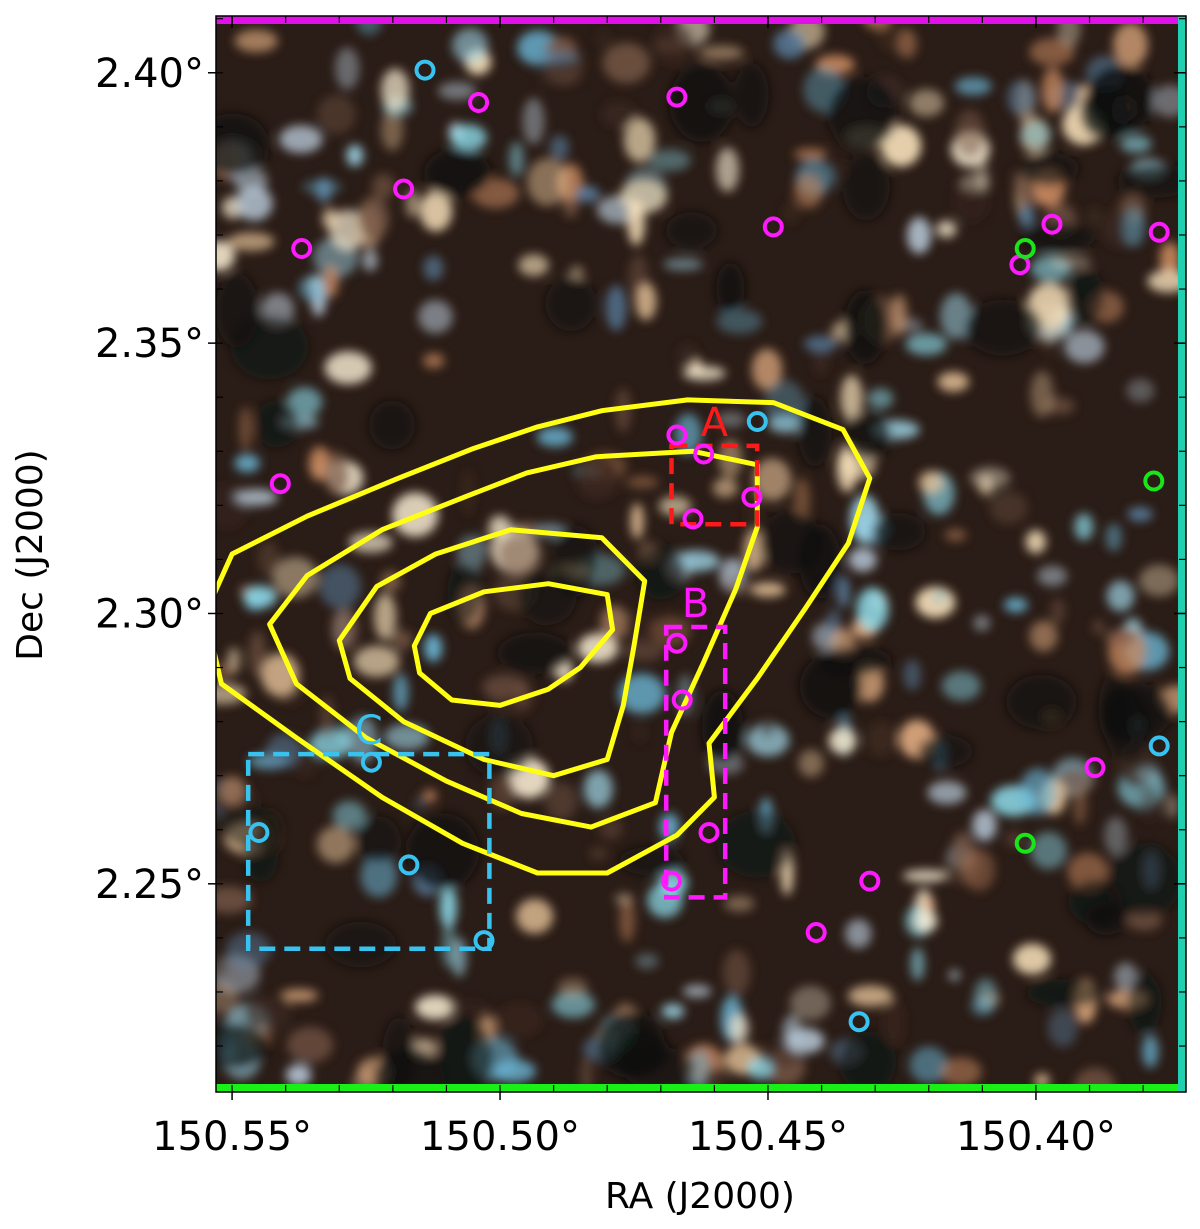  Describe the element at coordinates (700, 1196) in the screenshot. I see `x-axis-title: RA (J2000)` at that location.